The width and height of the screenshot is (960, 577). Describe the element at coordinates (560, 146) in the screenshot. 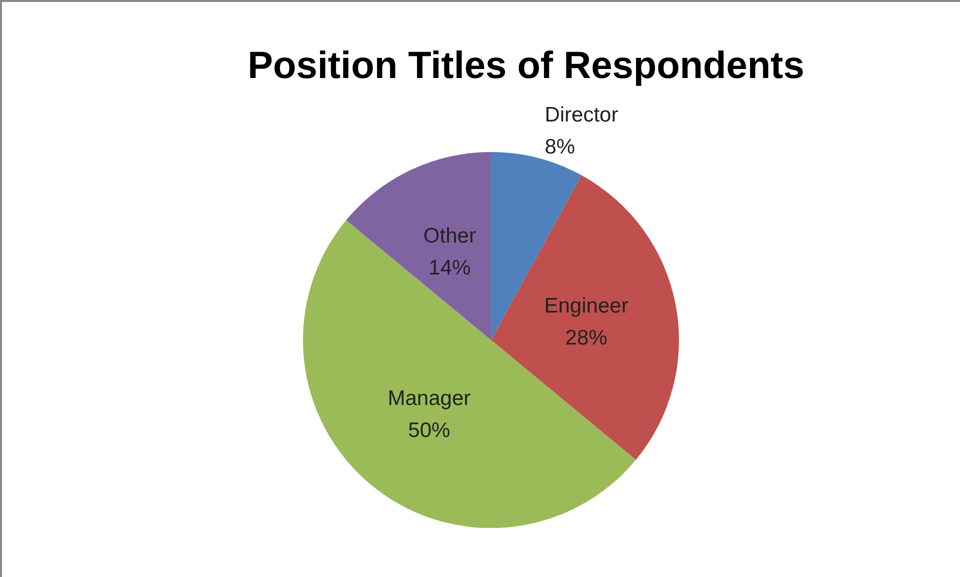

I see `data-label: 8%` at that location.